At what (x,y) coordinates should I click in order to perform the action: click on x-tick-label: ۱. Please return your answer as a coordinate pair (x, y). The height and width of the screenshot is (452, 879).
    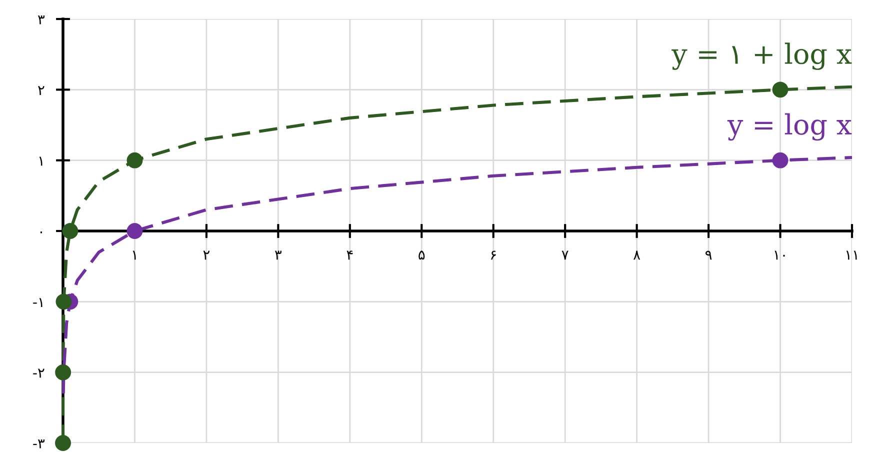
    Looking at the image, I should click on (134, 255).